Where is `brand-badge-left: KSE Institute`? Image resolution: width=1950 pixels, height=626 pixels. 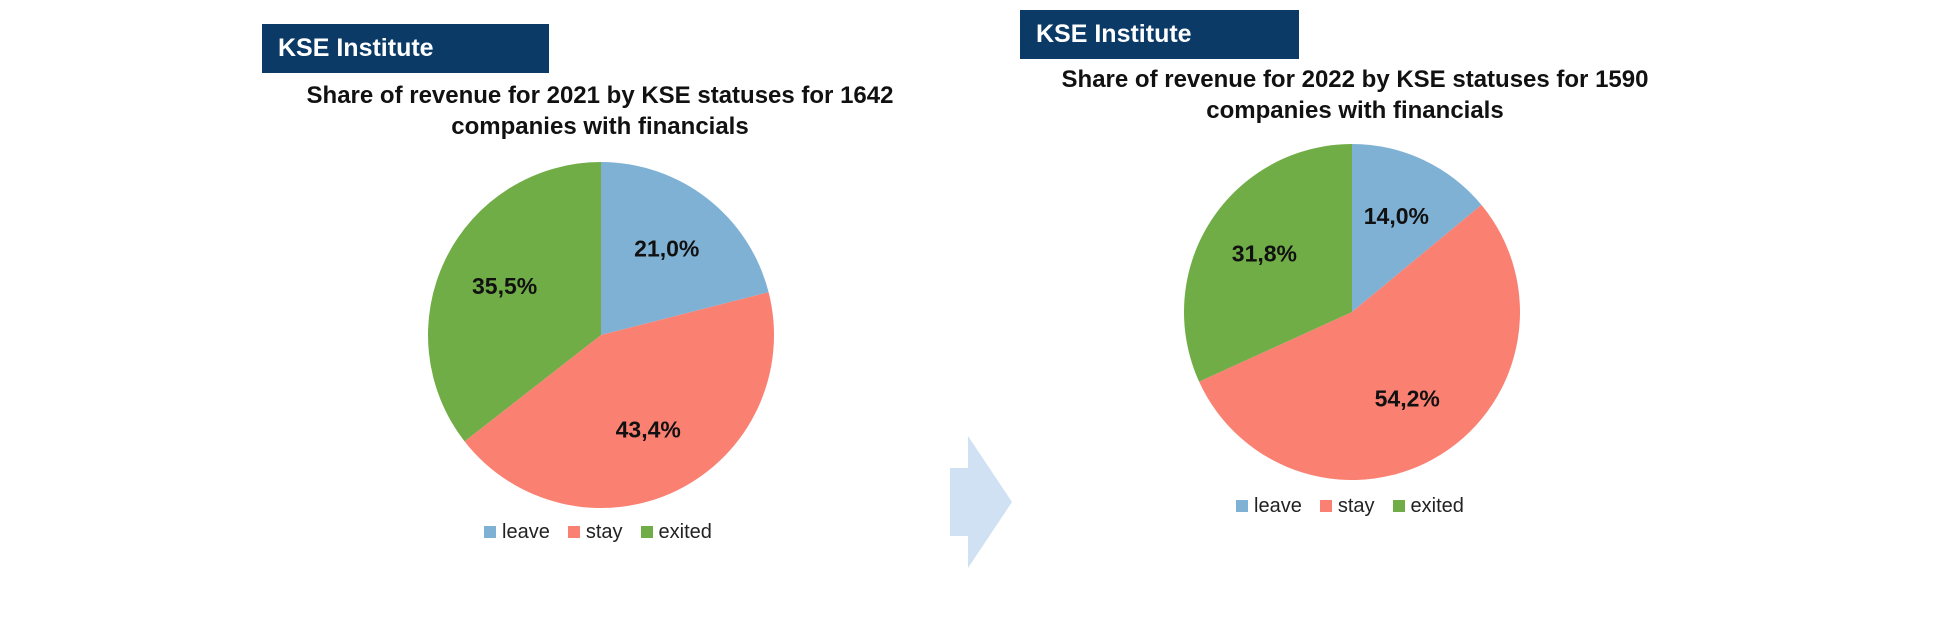
brand-badge-left: KSE Institute is located at coordinates (405, 48).